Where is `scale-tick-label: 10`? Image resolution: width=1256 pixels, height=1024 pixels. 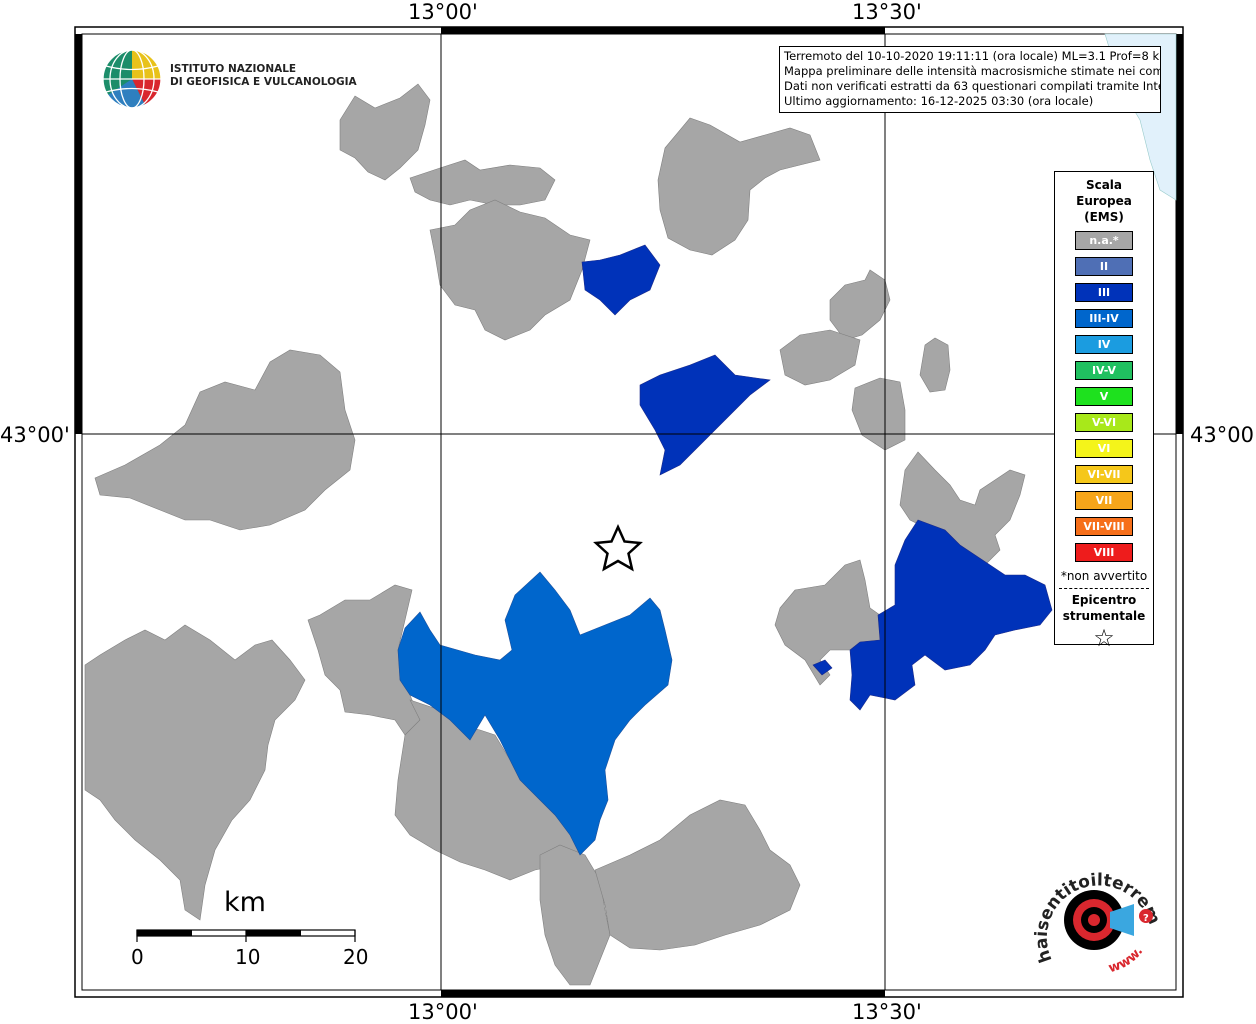 scale-tick-label: 10 is located at coordinates (248, 957).